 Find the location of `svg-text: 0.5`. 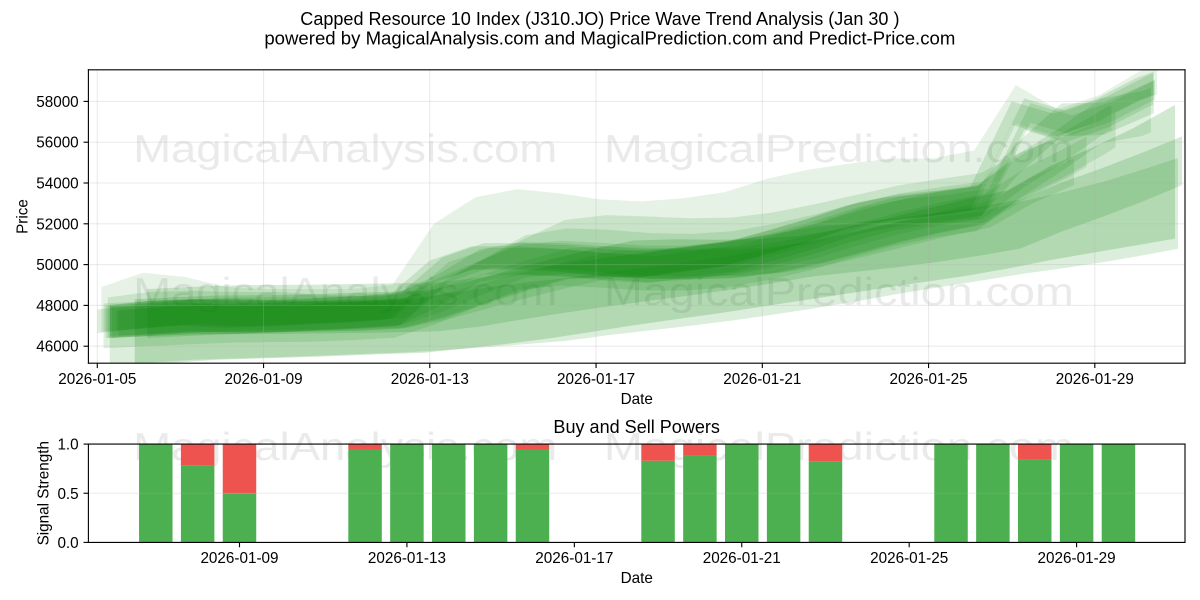

svg-text: 0.5 is located at coordinates (67, 494).